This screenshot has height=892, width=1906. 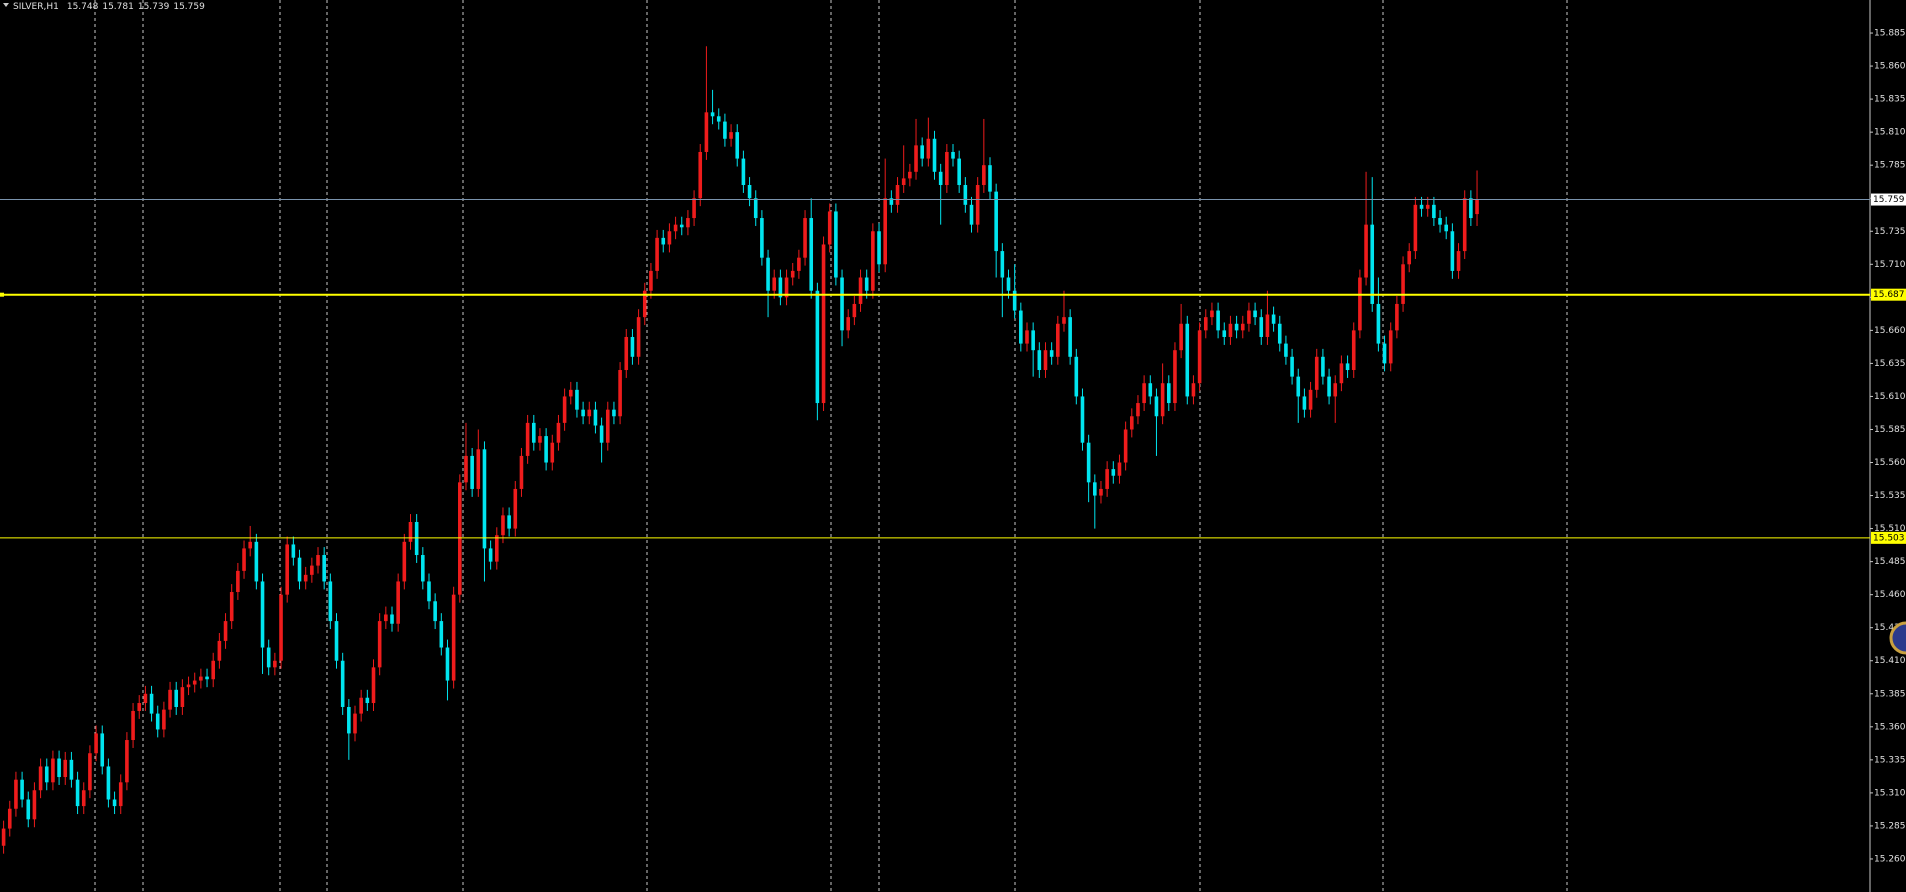 What do you see at coordinates (1897, 638) in the screenshot?
I see `navigator-icon` at bounding box center [1897, 638].